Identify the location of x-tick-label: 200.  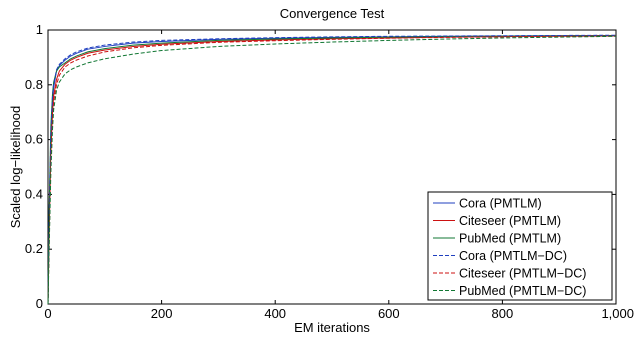
(162, 313).